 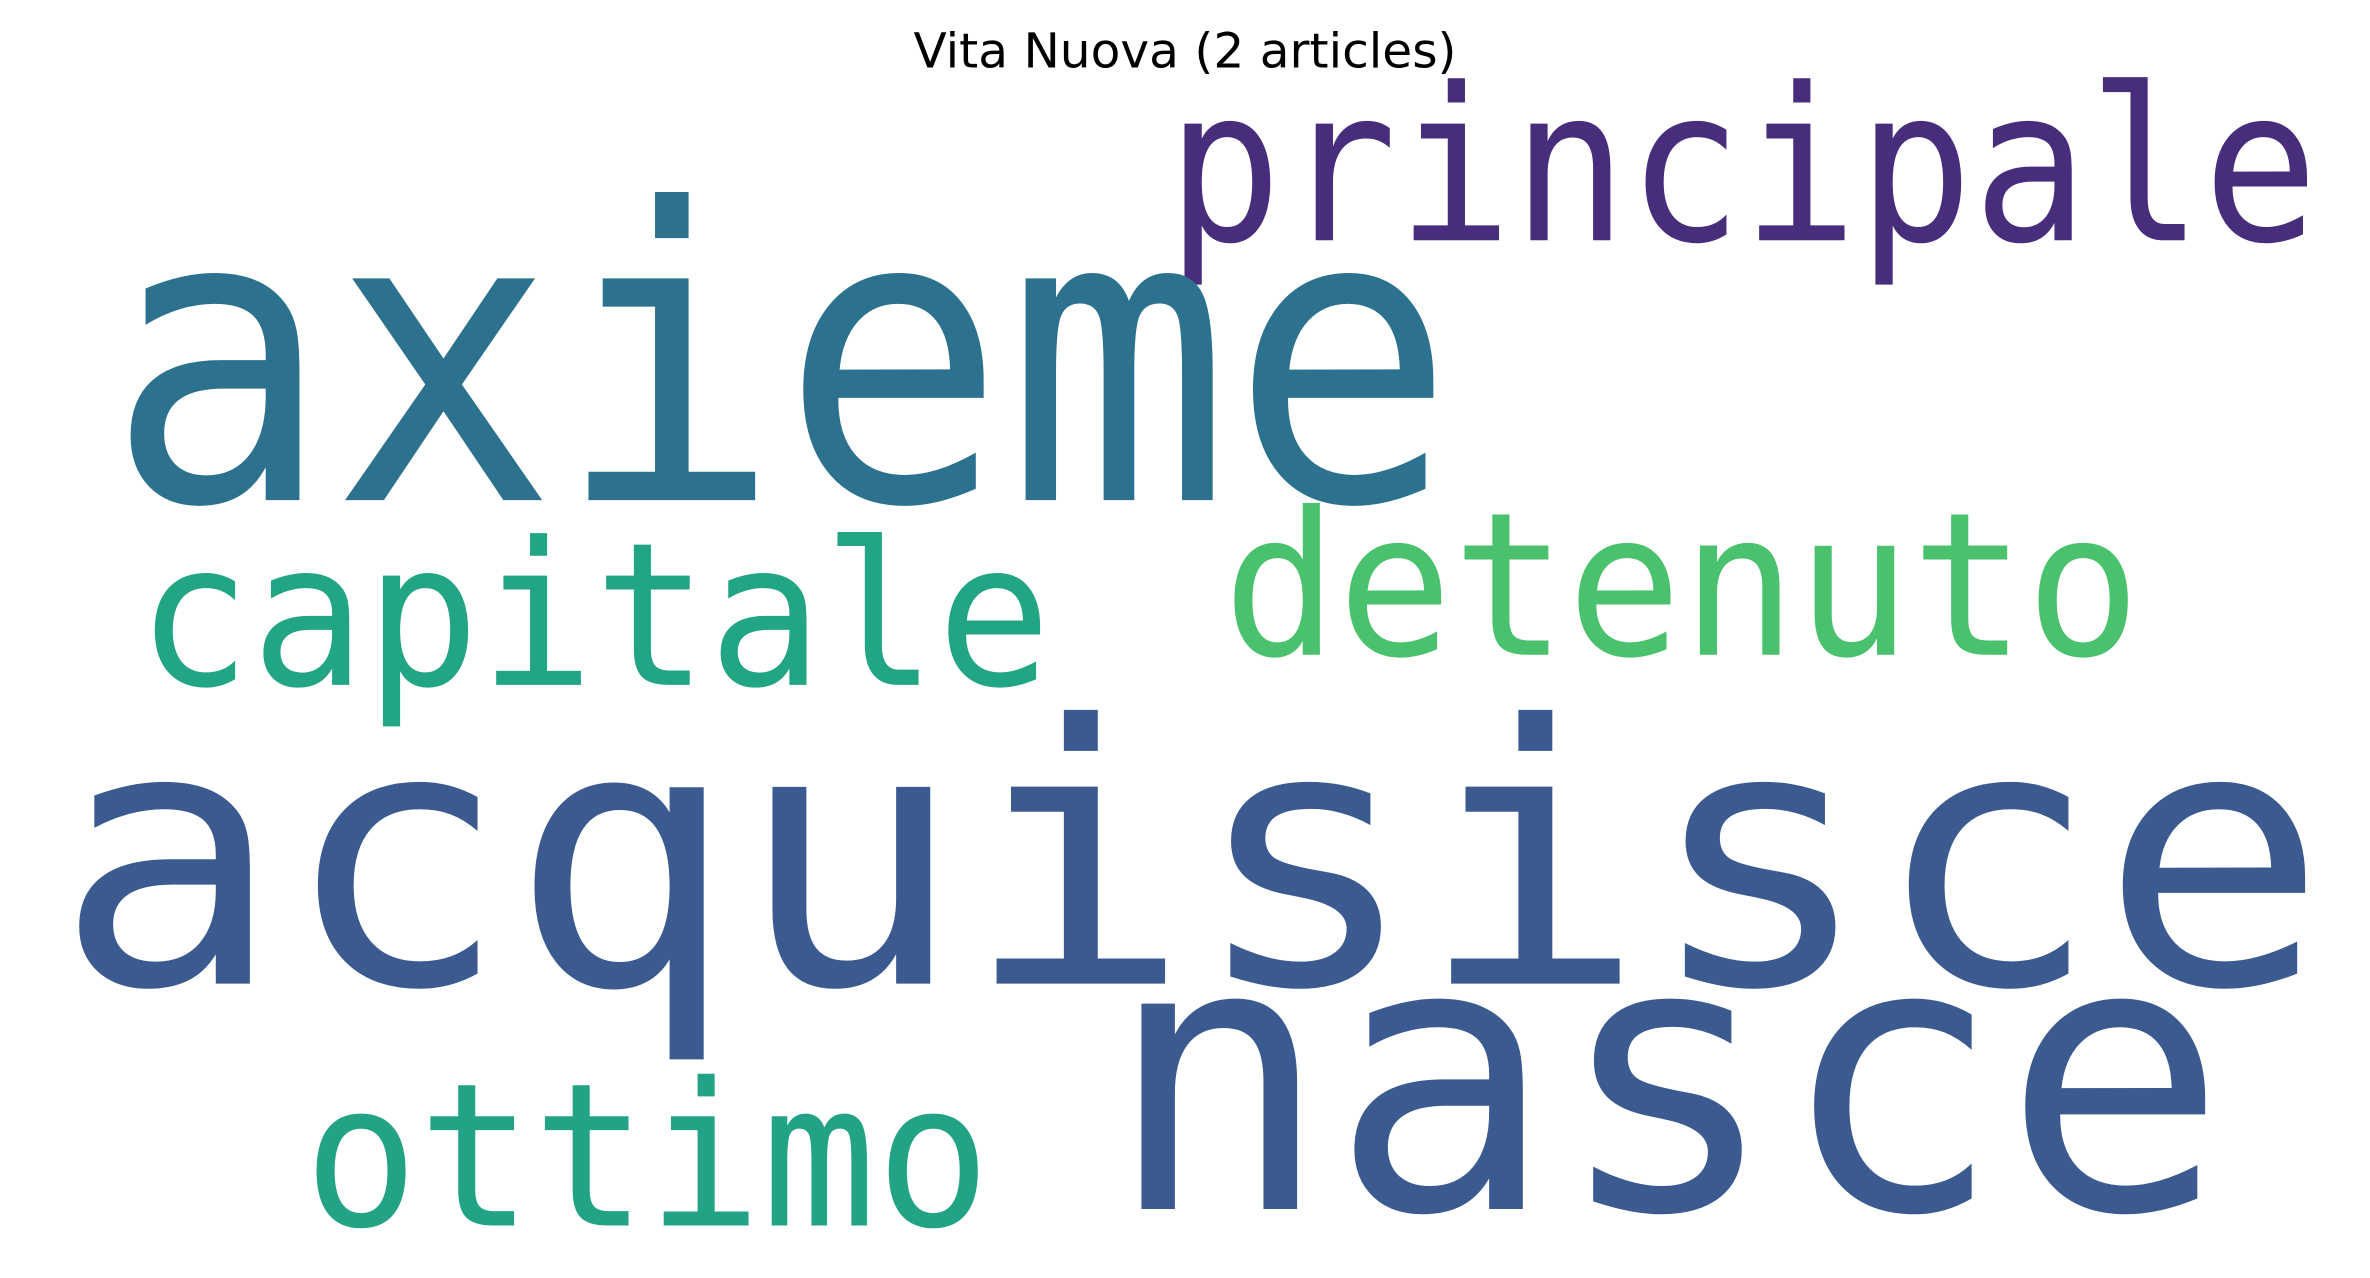 I want to click on word-ottimo: ottimo, so click(x=647, y=1158).